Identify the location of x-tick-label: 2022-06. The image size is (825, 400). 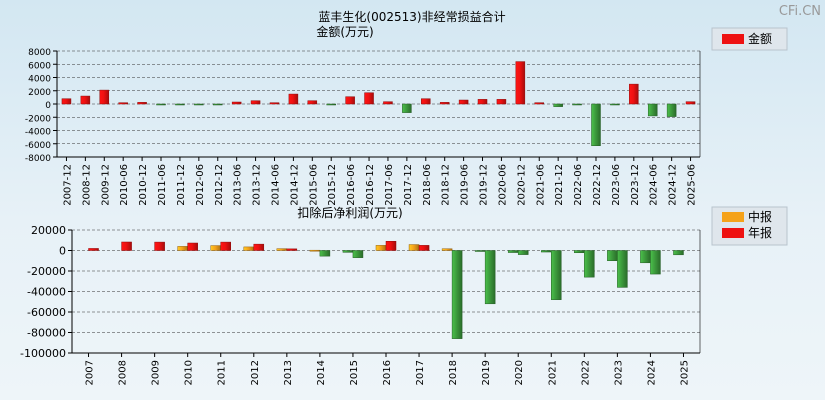
(578, 185).